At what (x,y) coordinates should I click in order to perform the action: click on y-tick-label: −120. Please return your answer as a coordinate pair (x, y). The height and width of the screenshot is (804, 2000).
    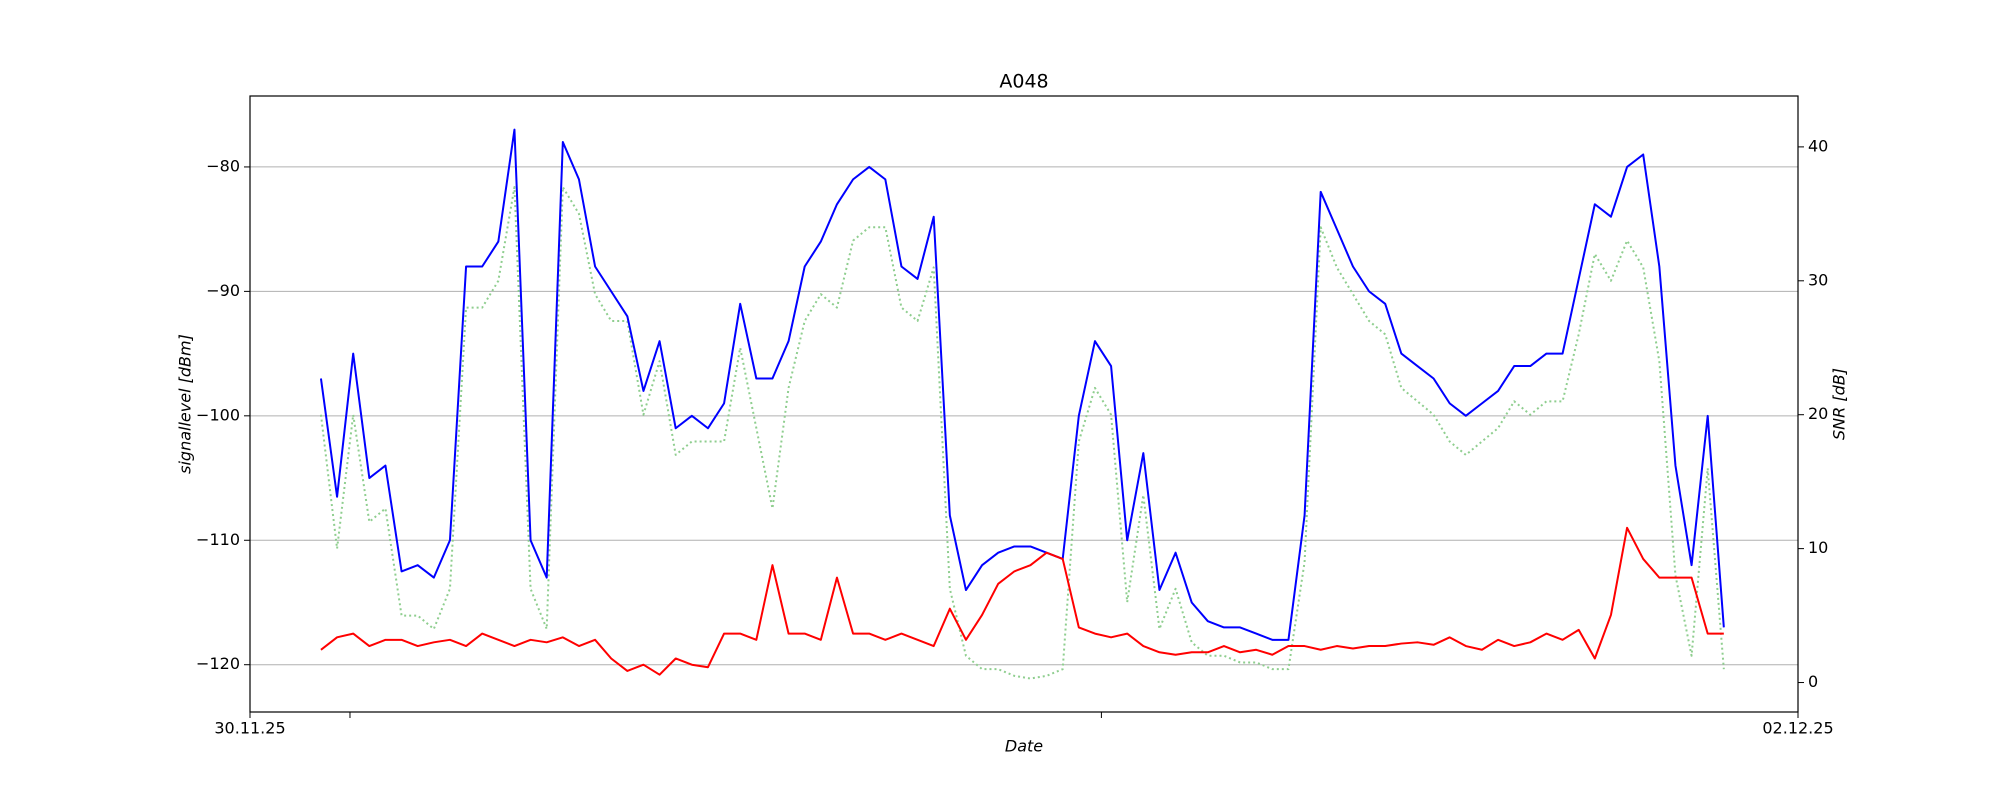
    Looking at the image, I should click on (218, 663).